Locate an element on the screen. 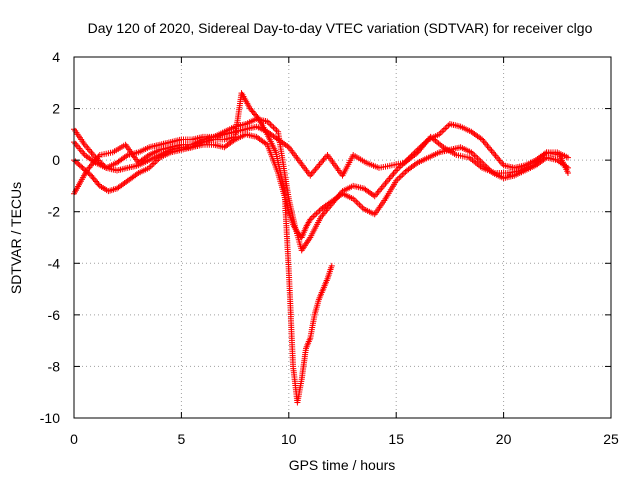 This screenshot has width=640, height=480. y-tick-label: 4 is located at coordinates (56, 57).